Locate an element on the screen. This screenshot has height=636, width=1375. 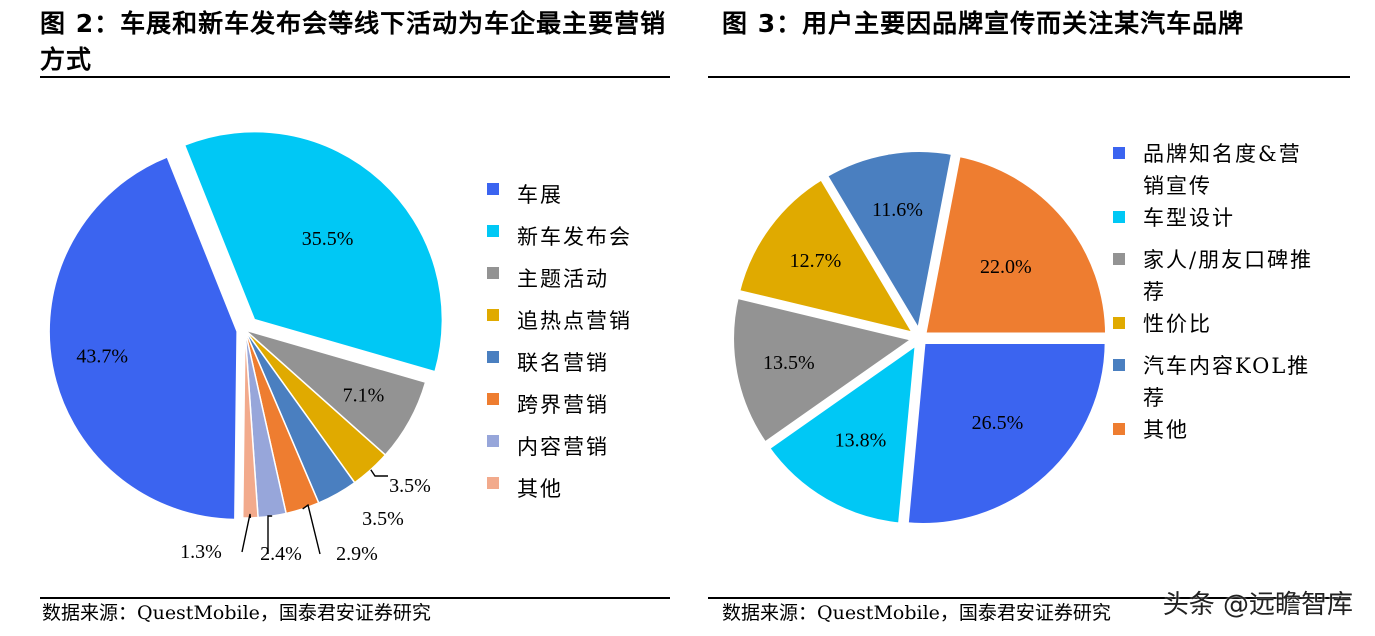
watermark-text: 头条 @远瞻智库 is located at coordinates (1257, 605).